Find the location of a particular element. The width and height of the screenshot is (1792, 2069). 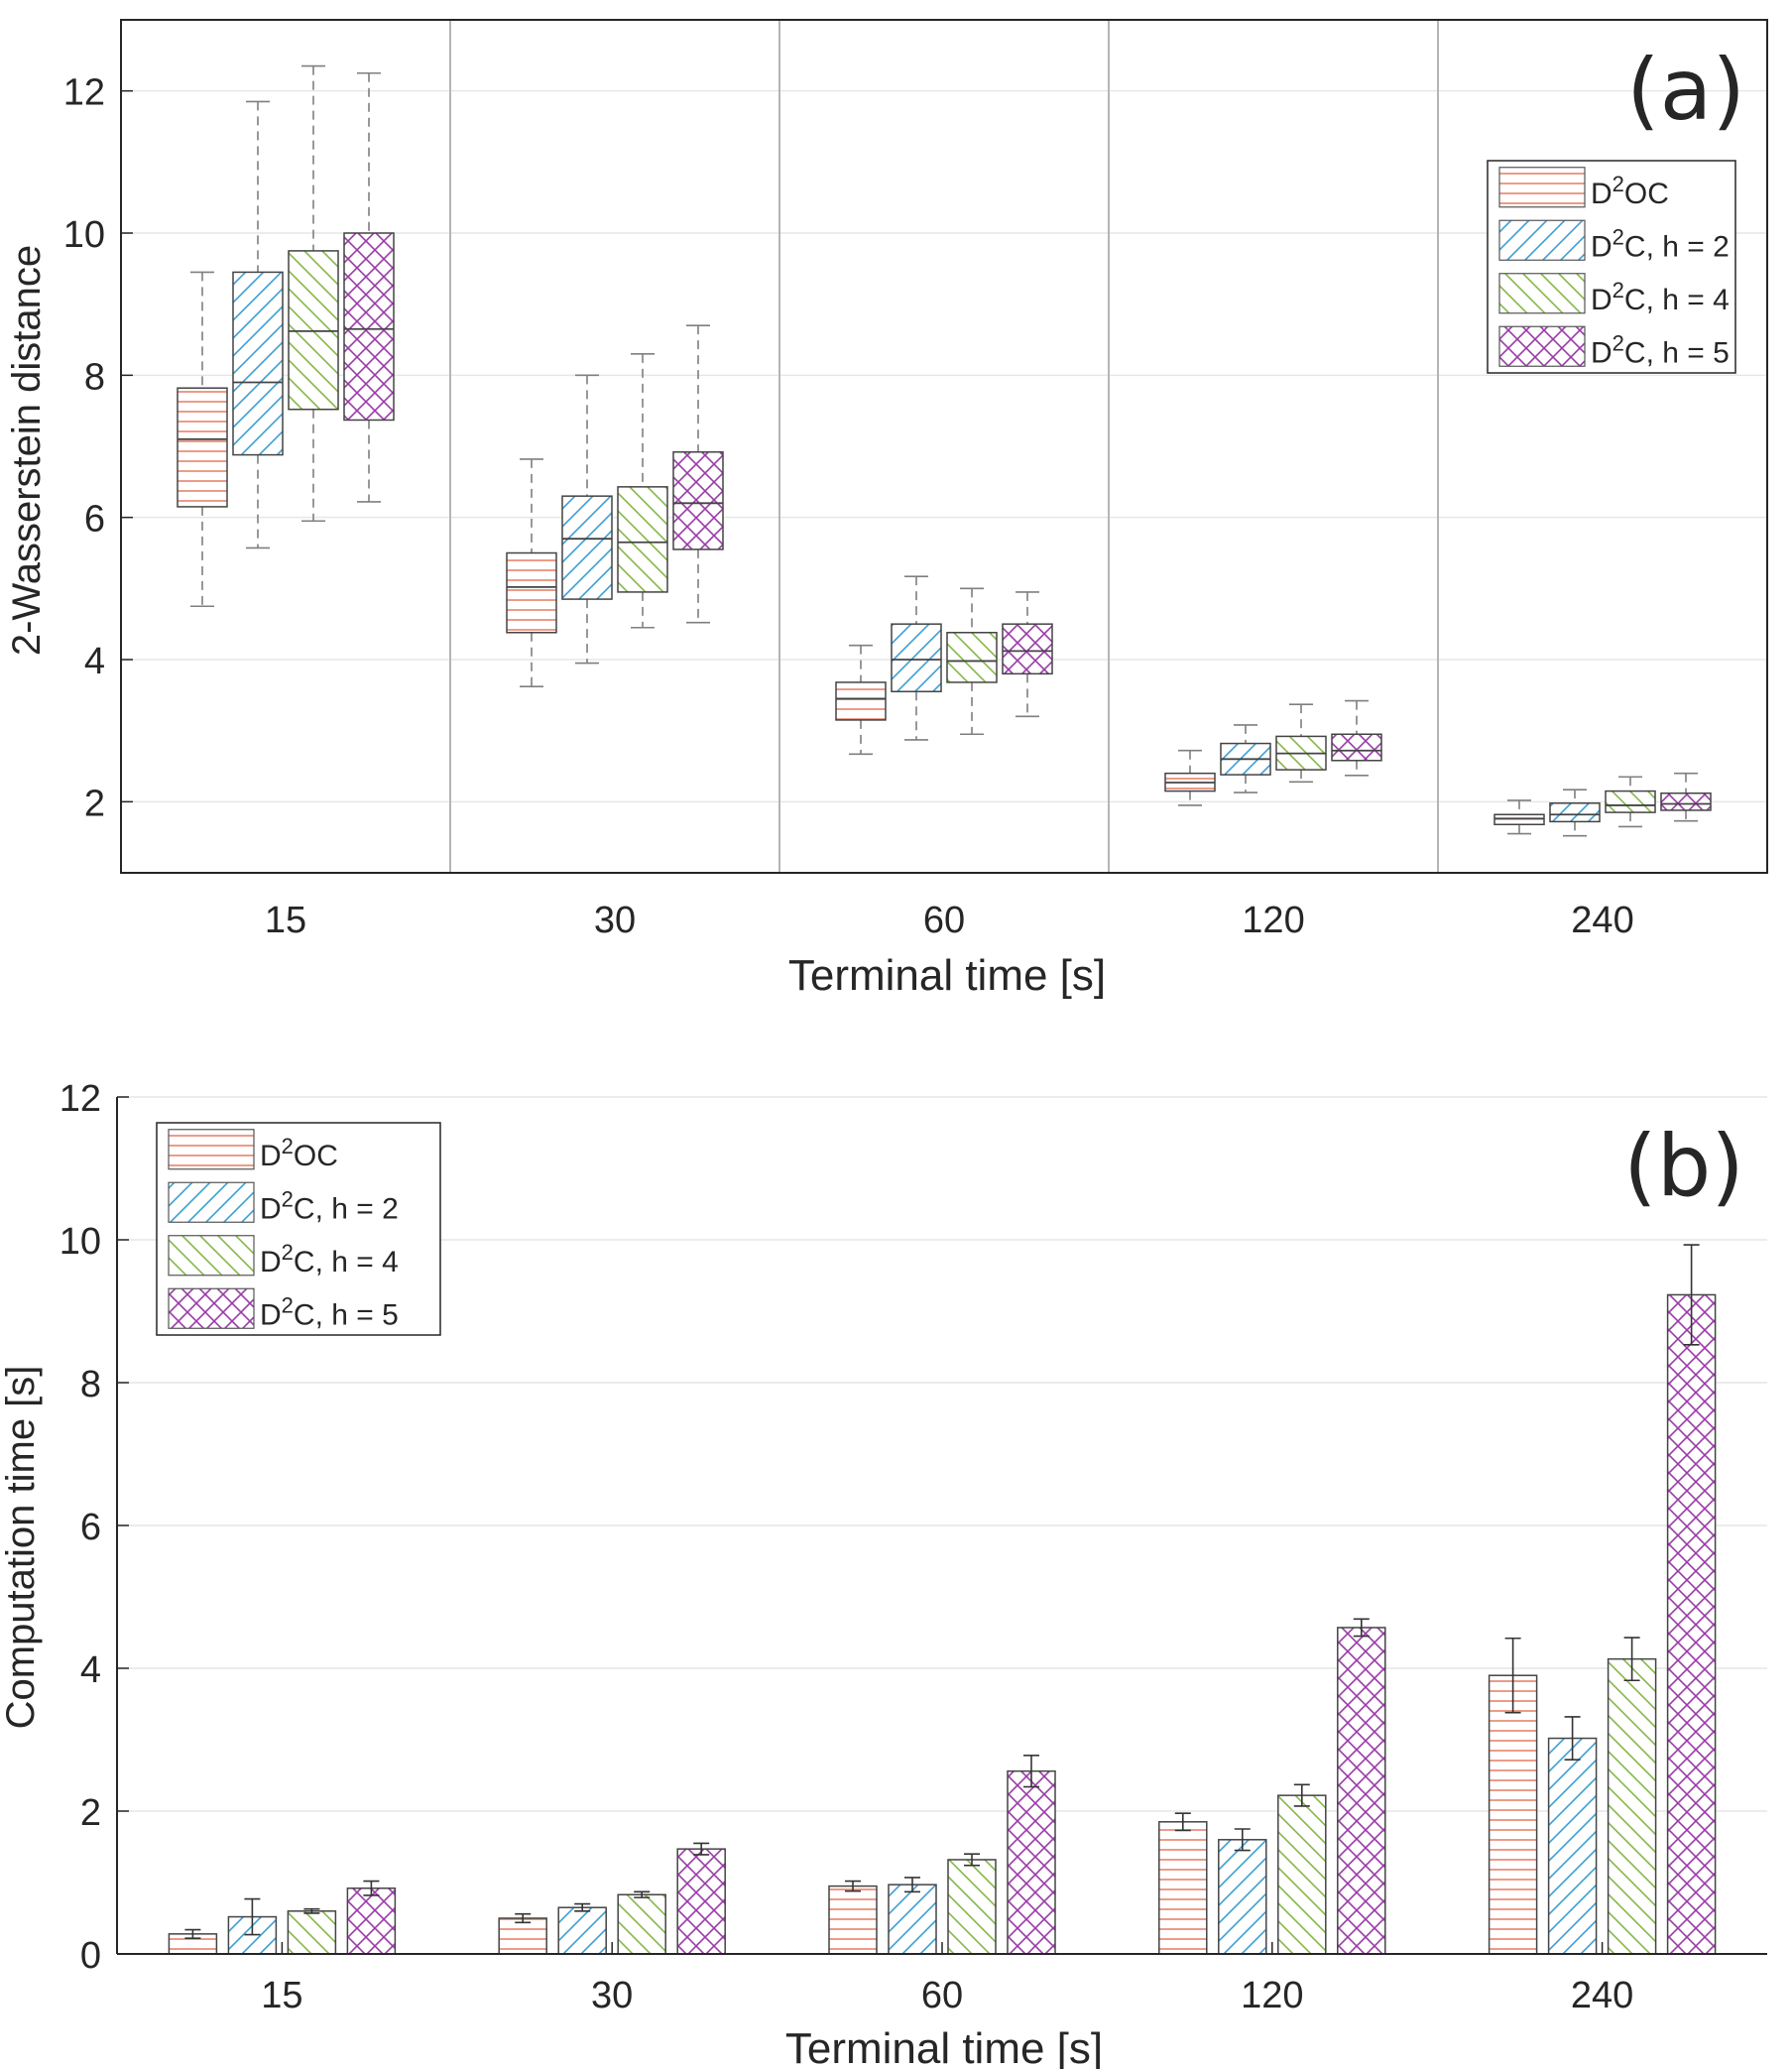

panel-b-y-tick-label: 6 is located at coordinates (91, 1527).